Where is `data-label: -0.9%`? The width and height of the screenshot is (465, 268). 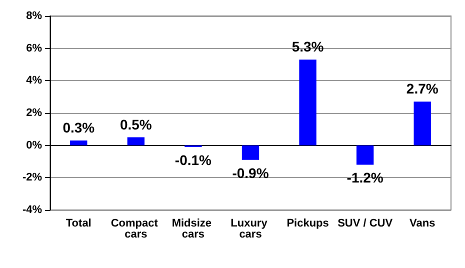 data-label: -0.9% is located at coordinates (251, 172).